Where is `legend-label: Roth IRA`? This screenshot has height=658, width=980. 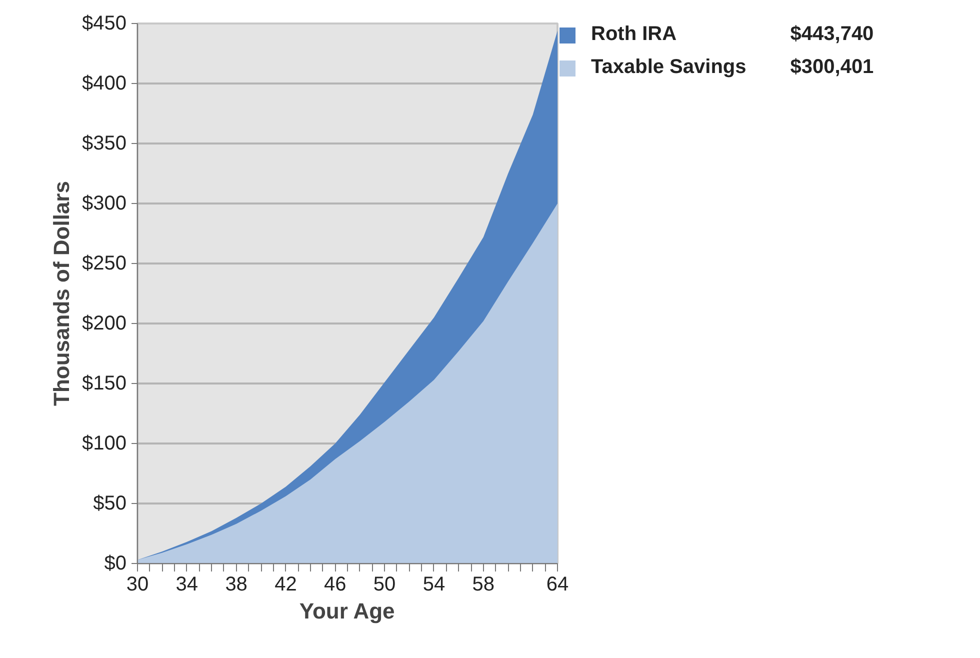
legend-label: Roth IRA is located at coordinates (634, 34).